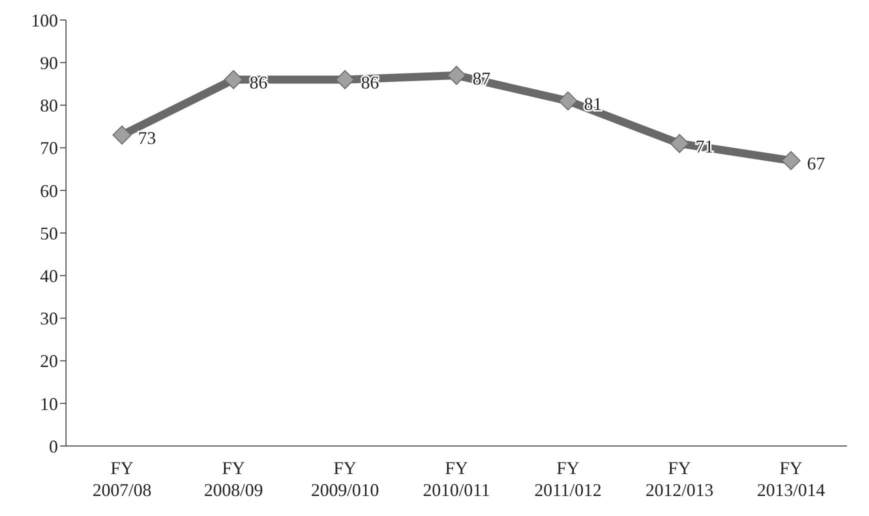  I want to click on data-label: 73, so click(147, 138).